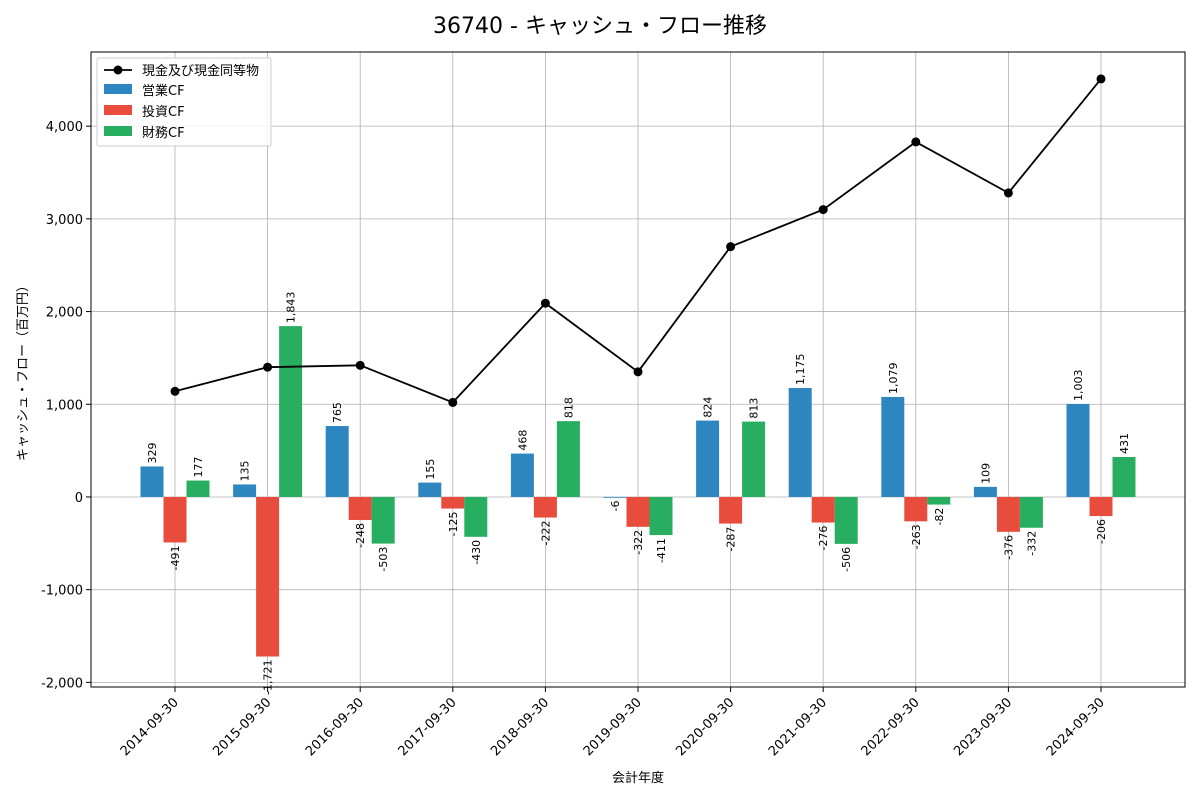 This screenshot has height=804, width=1200. I want to click on y-tick-label: 4,000, so click(64, 127).